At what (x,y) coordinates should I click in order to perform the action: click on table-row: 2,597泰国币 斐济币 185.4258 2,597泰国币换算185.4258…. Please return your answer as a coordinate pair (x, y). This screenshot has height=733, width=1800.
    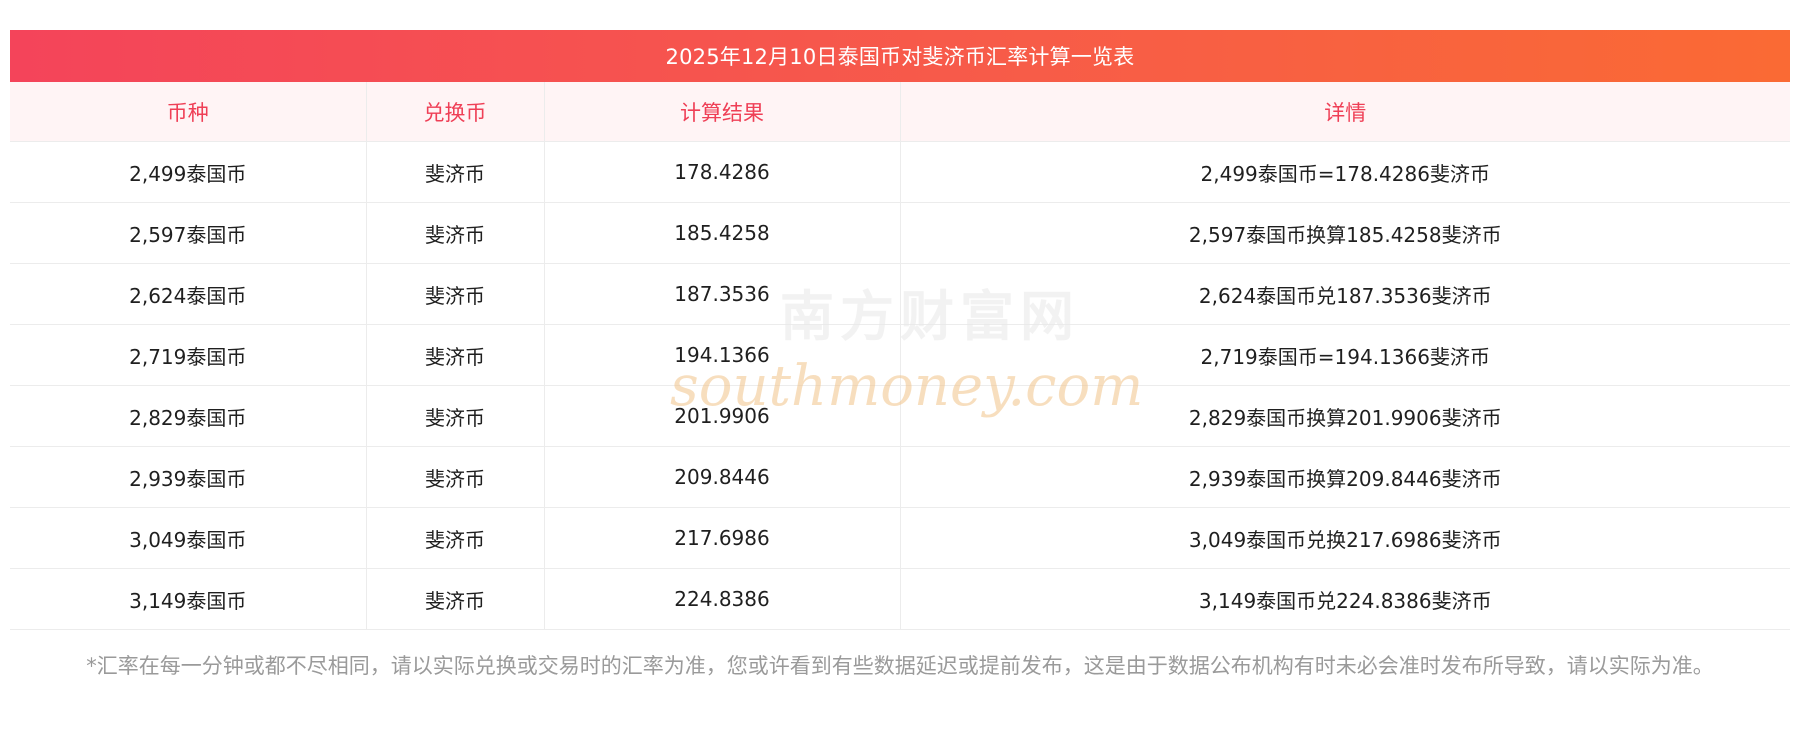
    Looking at the image, I should click on (900, 233).